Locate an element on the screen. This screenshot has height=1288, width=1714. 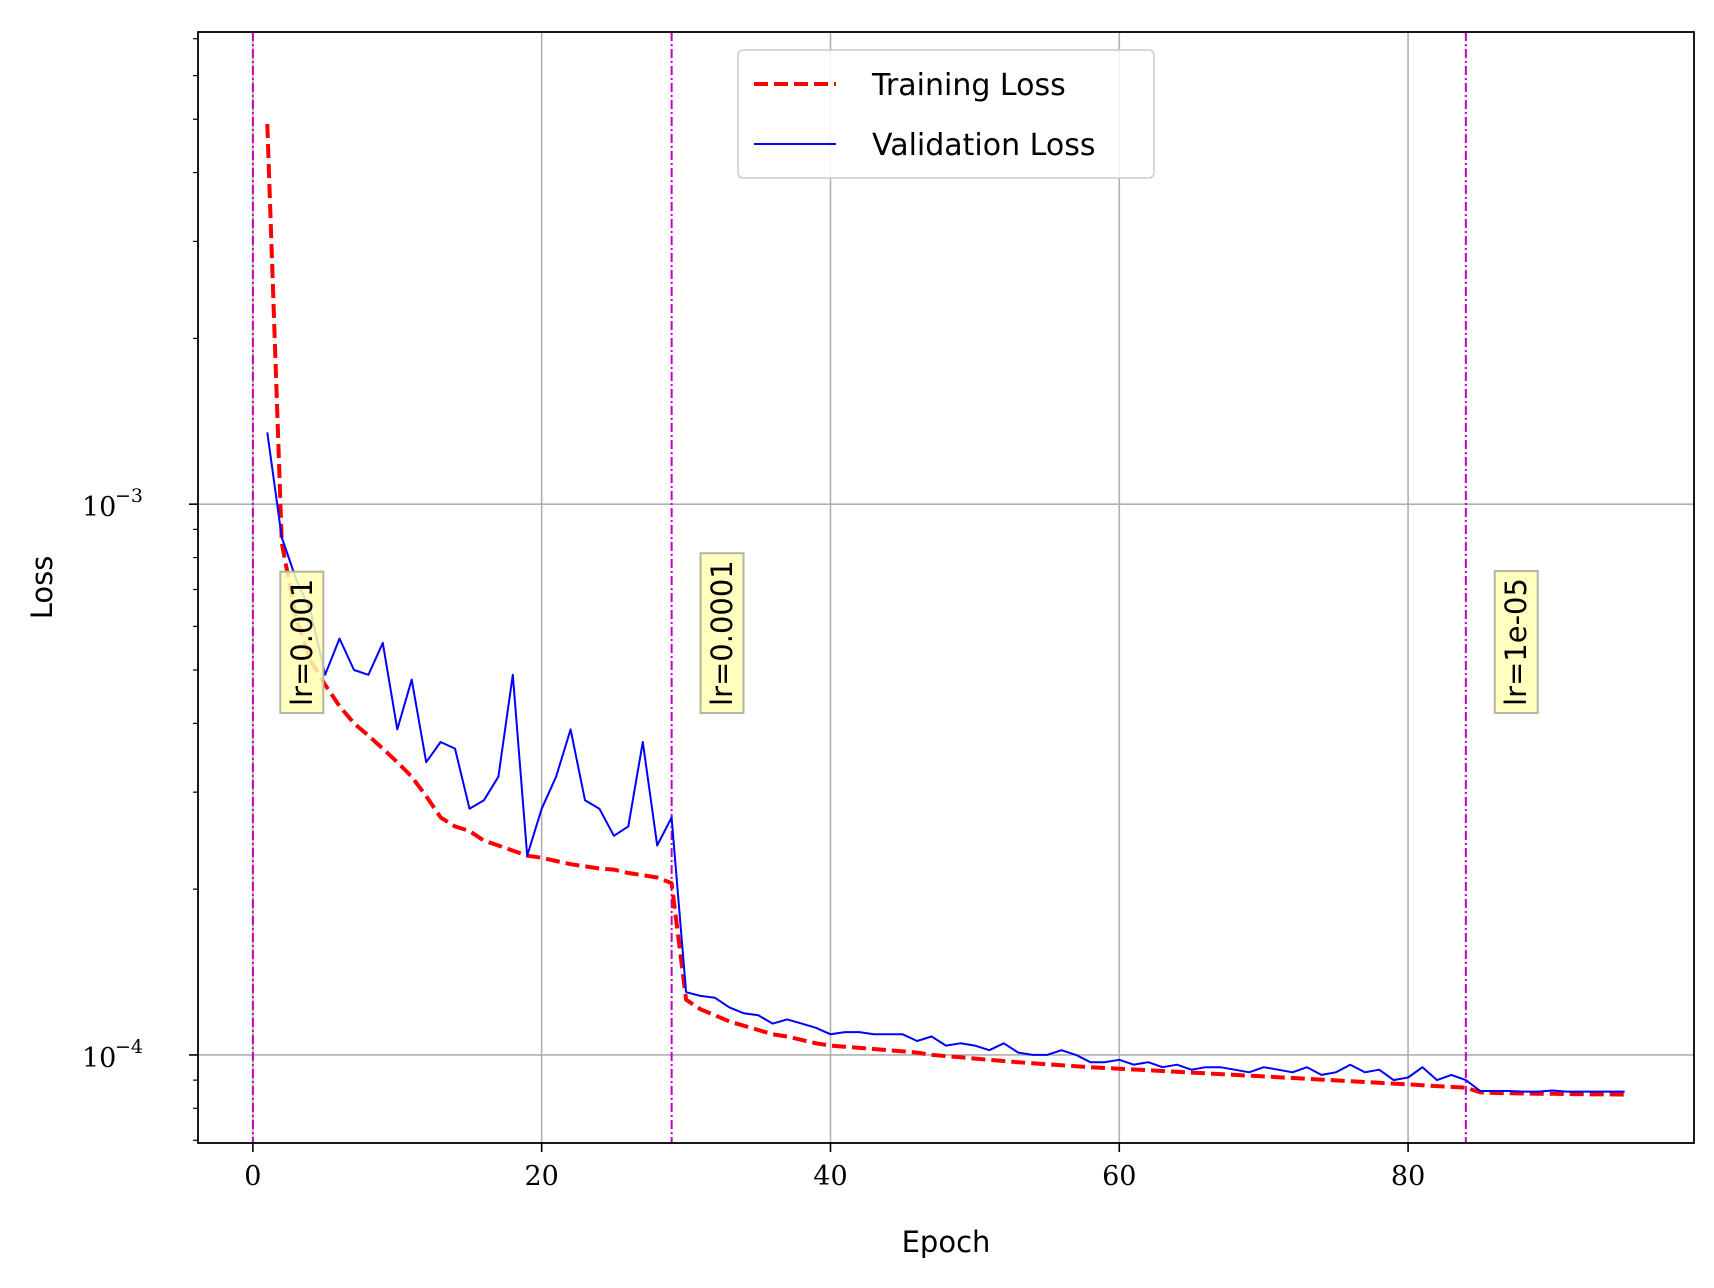
lr-annotation-text: lr=0.0001 is located at coordinates (722, 633).